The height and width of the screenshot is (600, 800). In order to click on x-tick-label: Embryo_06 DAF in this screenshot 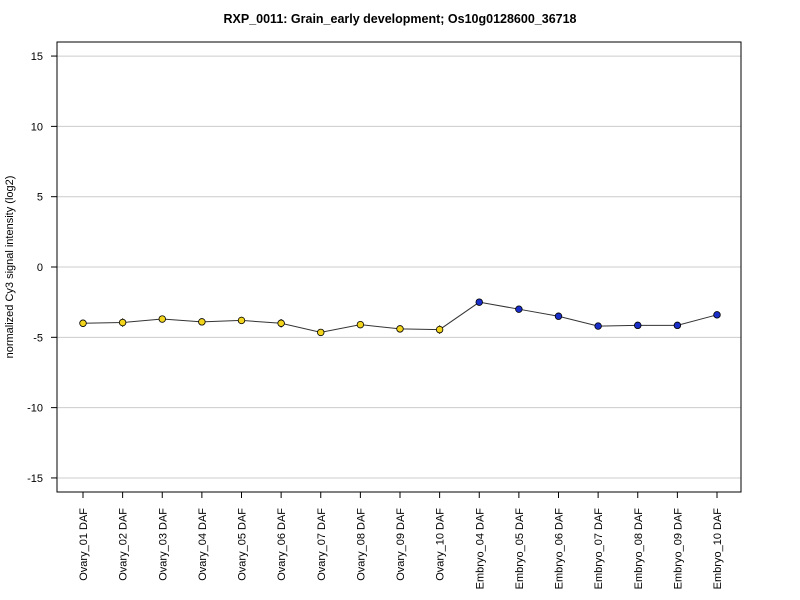, I will do `click(560, 549)`.